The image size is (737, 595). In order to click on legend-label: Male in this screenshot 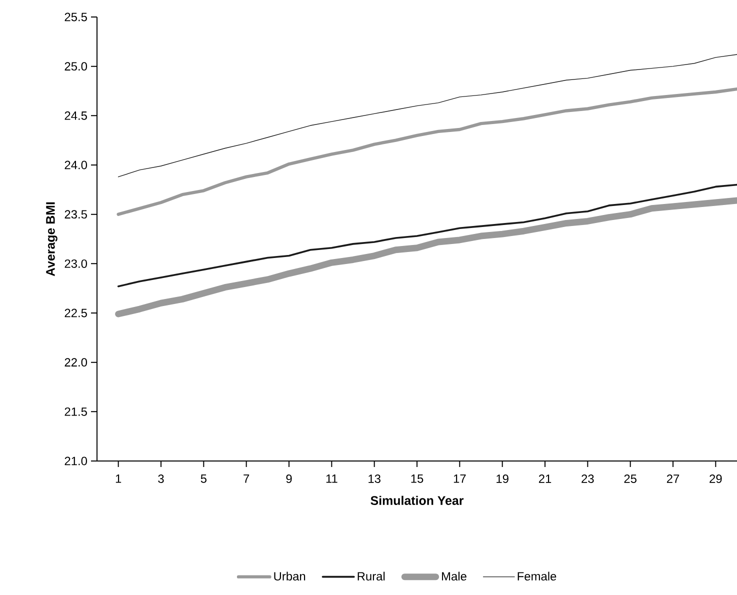, I will do `click(454, 576)`.